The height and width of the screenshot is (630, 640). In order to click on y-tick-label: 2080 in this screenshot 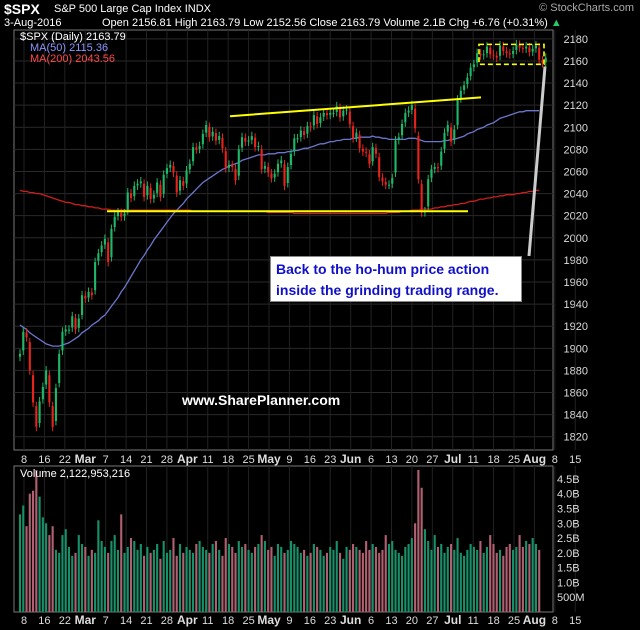, I will do `click(576, 150)`.